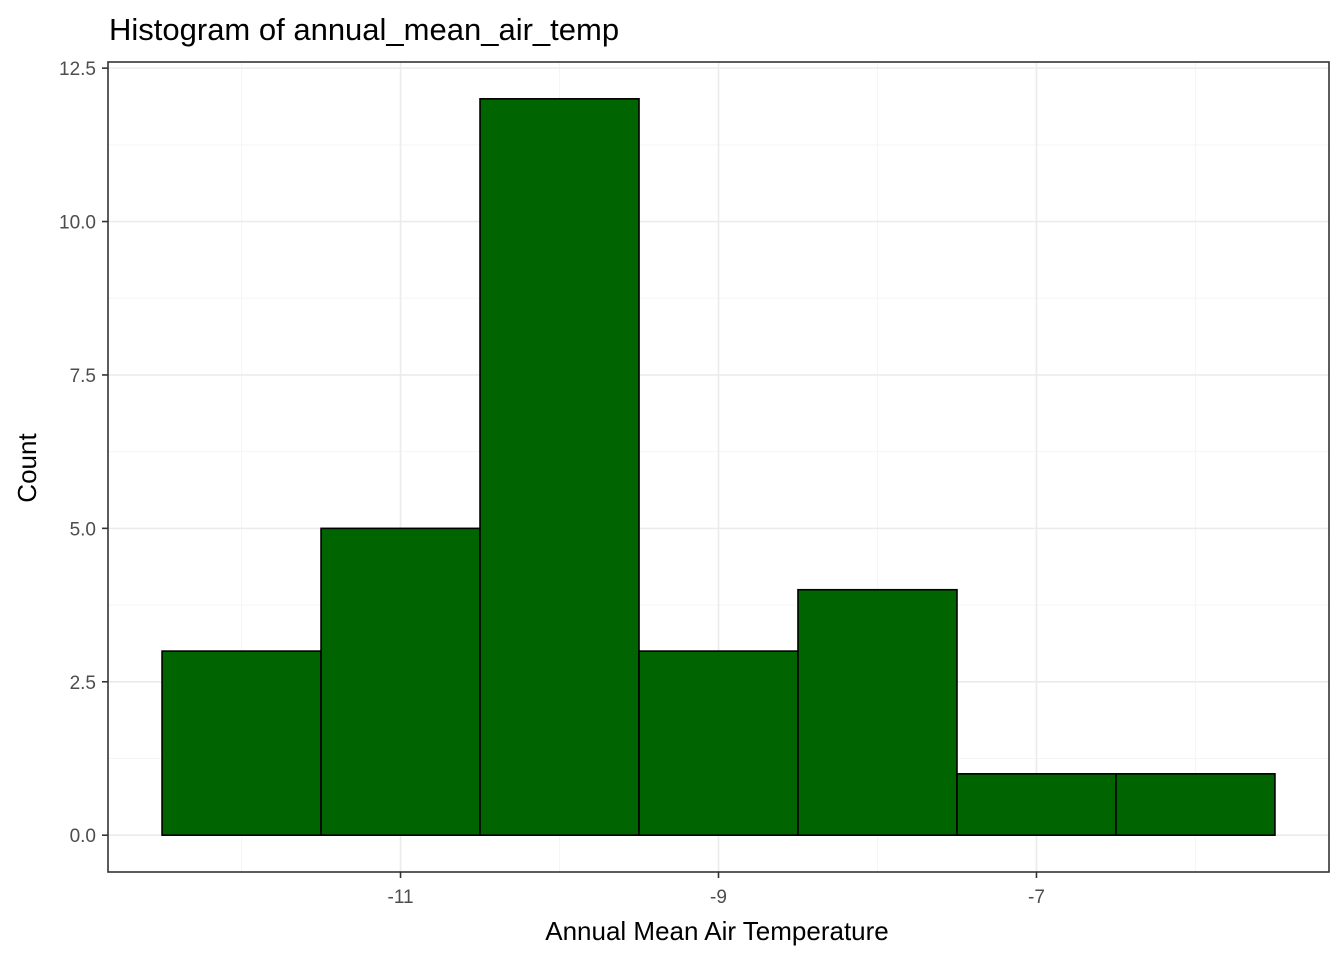 This screenshot has width=1344, height=965. What do you see at coordinates (718, 897) in the screenshot?
I see `x-tick-label: -9` at bounding box center [718, 897].